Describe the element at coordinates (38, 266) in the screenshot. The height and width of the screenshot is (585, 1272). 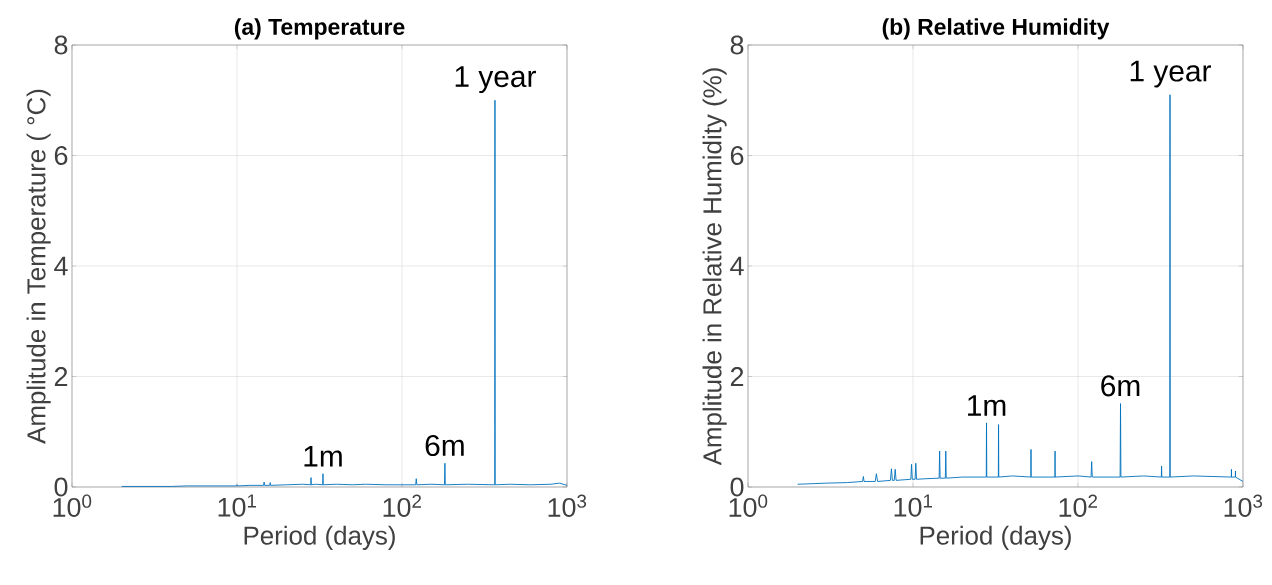
I see `y-axis-title: Amplitude in Temperature ( °C)` at that location.